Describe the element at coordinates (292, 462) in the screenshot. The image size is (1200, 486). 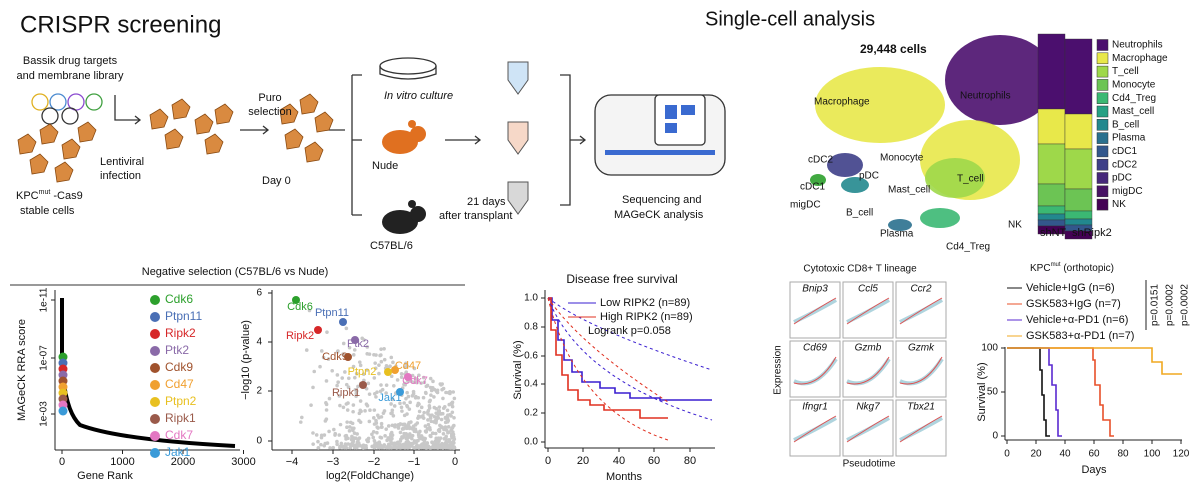
I see `label: −4` at that location.